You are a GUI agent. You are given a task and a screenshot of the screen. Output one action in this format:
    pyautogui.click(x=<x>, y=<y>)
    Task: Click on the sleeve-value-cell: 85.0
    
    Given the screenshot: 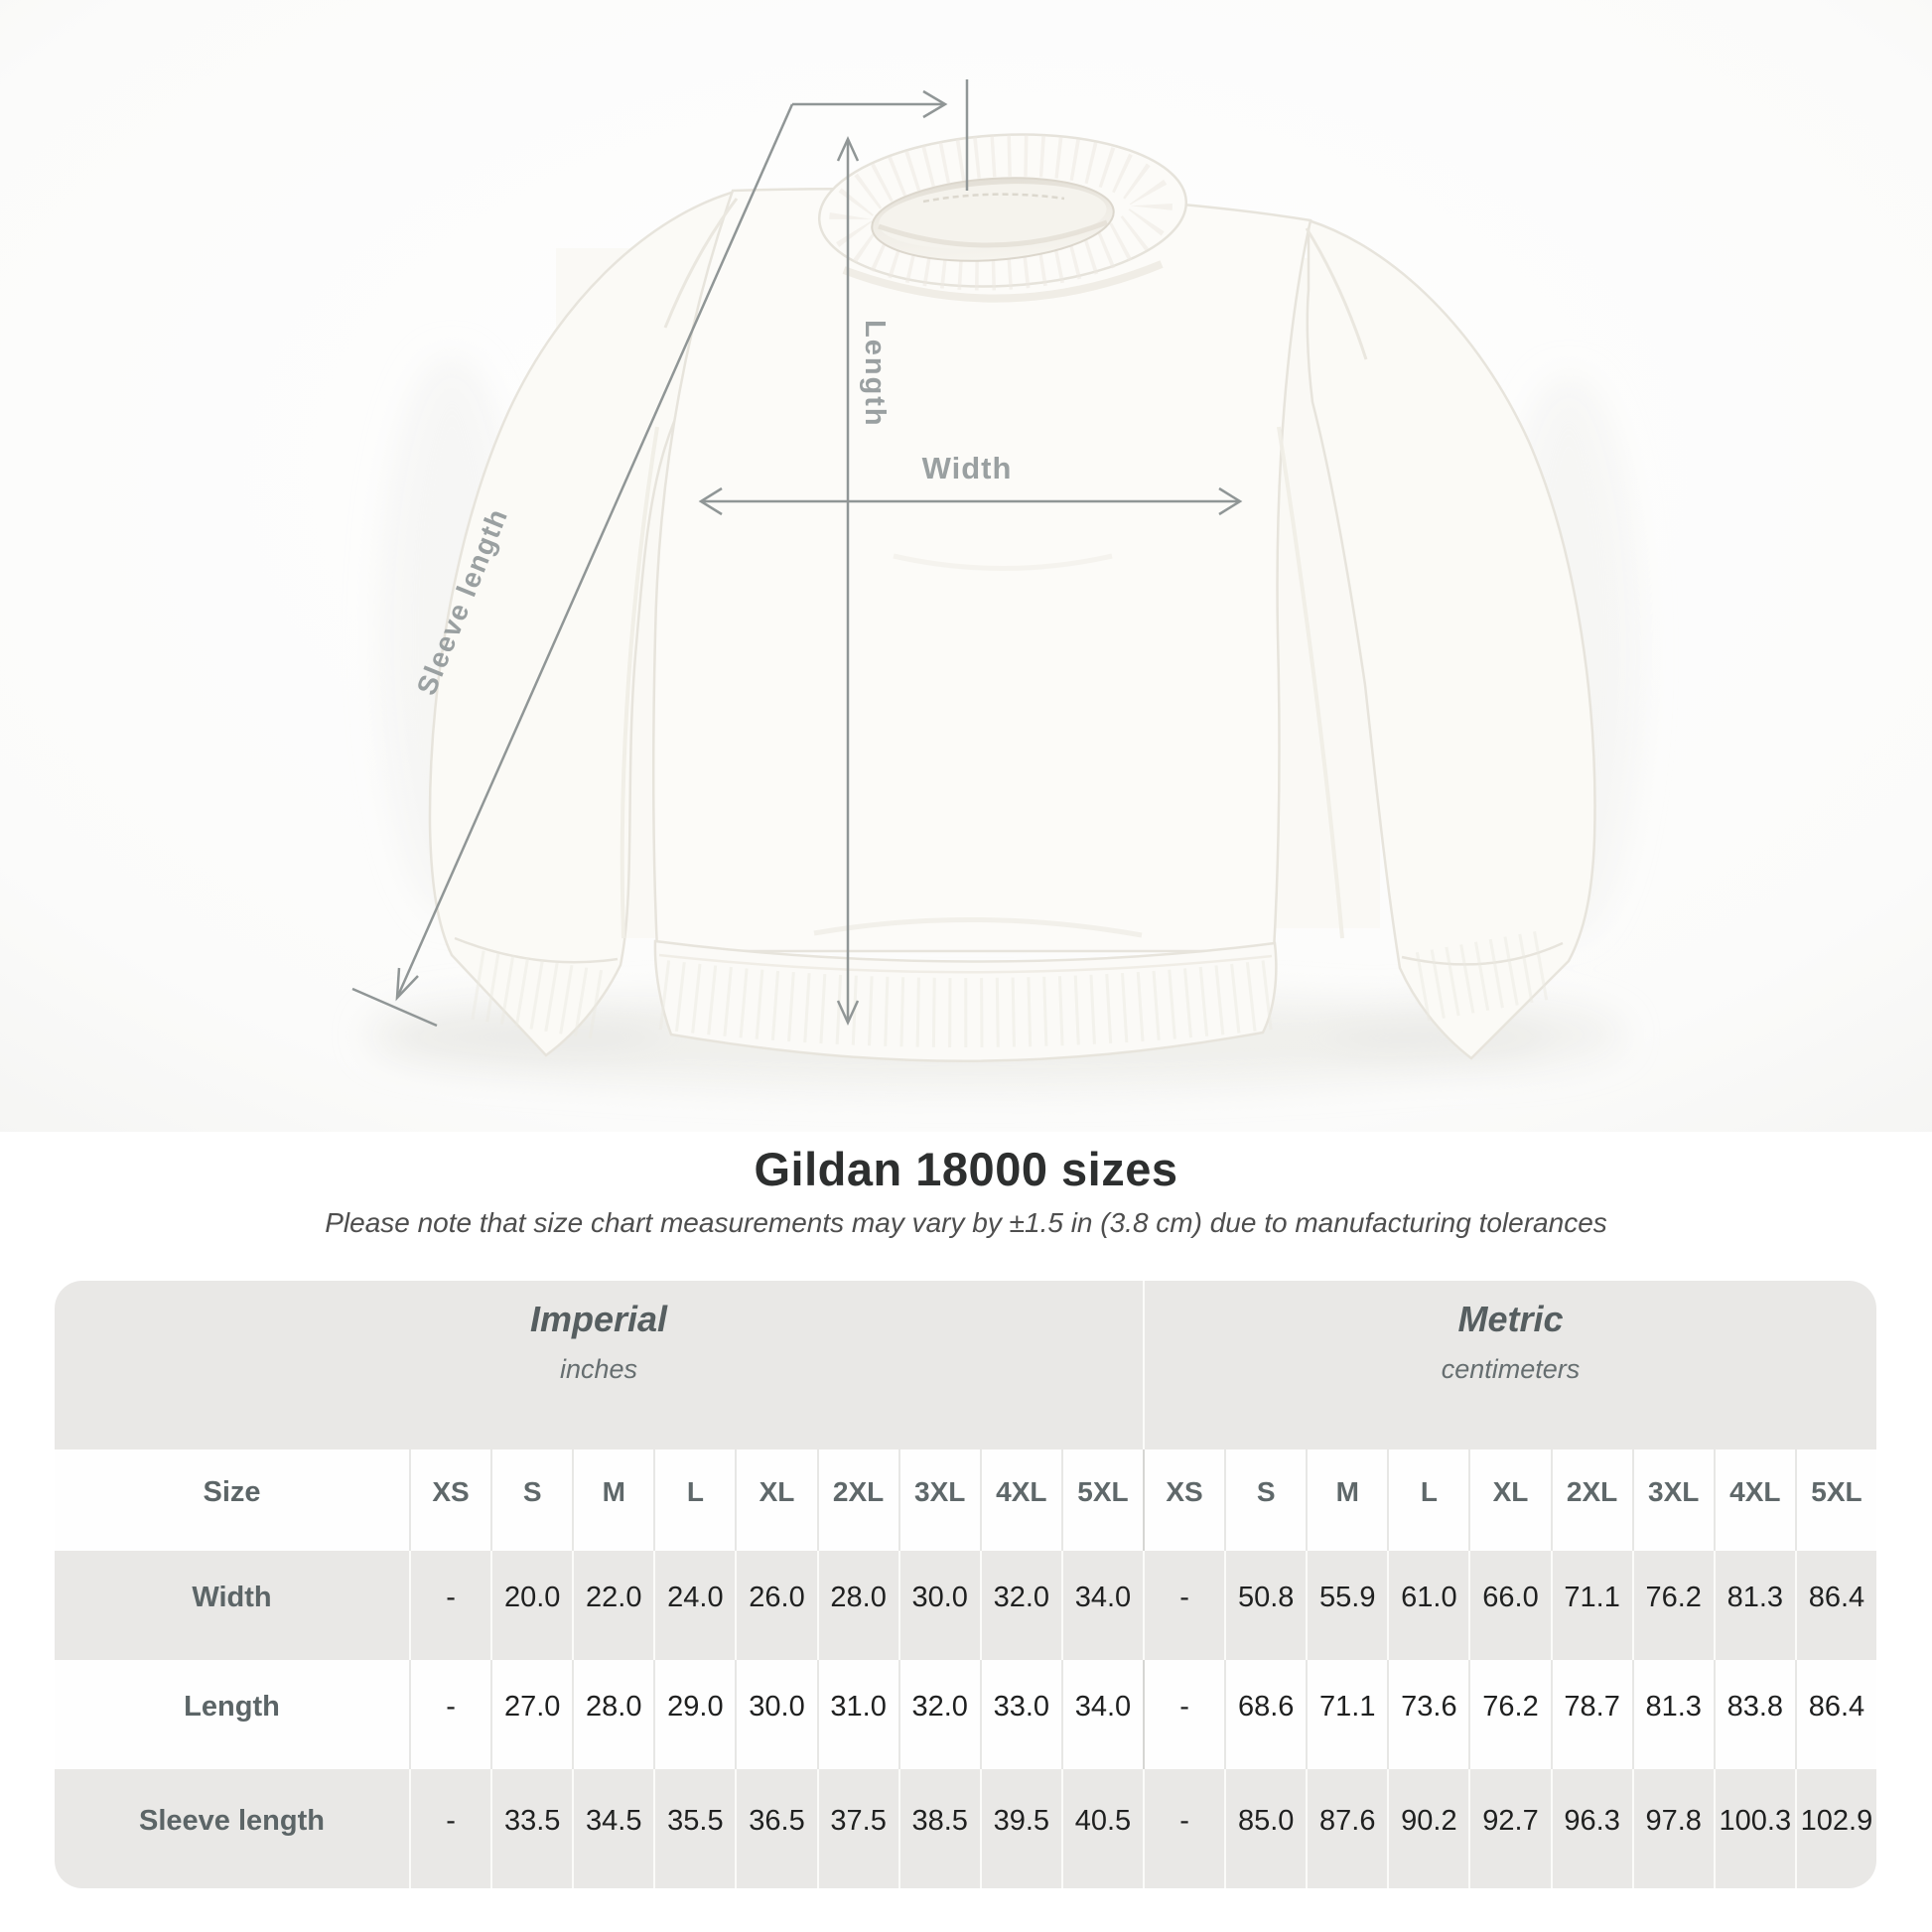 What is the action you would take?
    pyautogui.click(x=1265, y=1828)
    